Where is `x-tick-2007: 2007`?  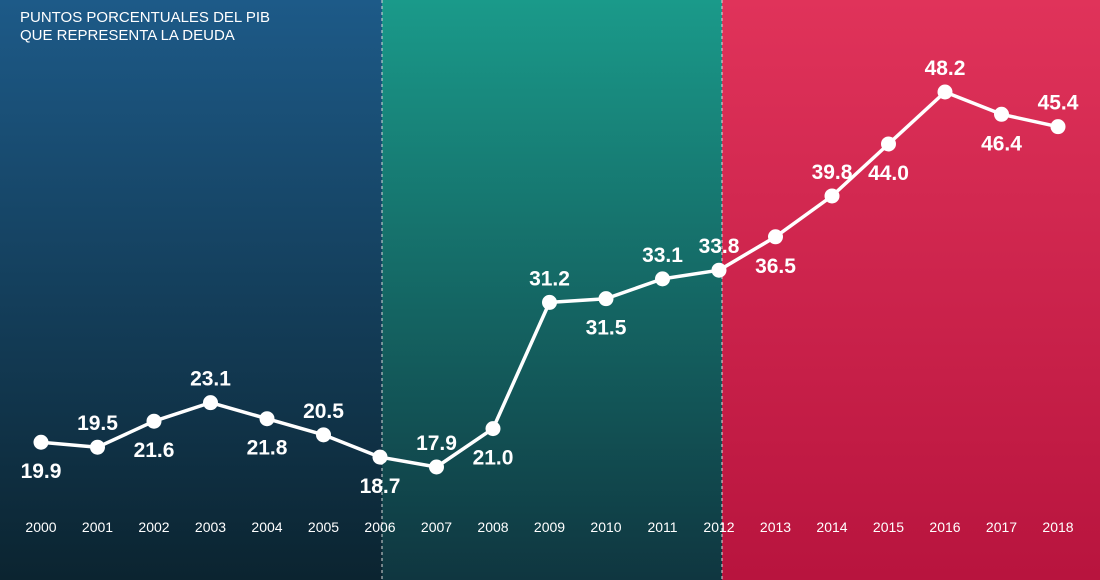 x-tick-2007: 2007 is located at coordinates (436, 527).